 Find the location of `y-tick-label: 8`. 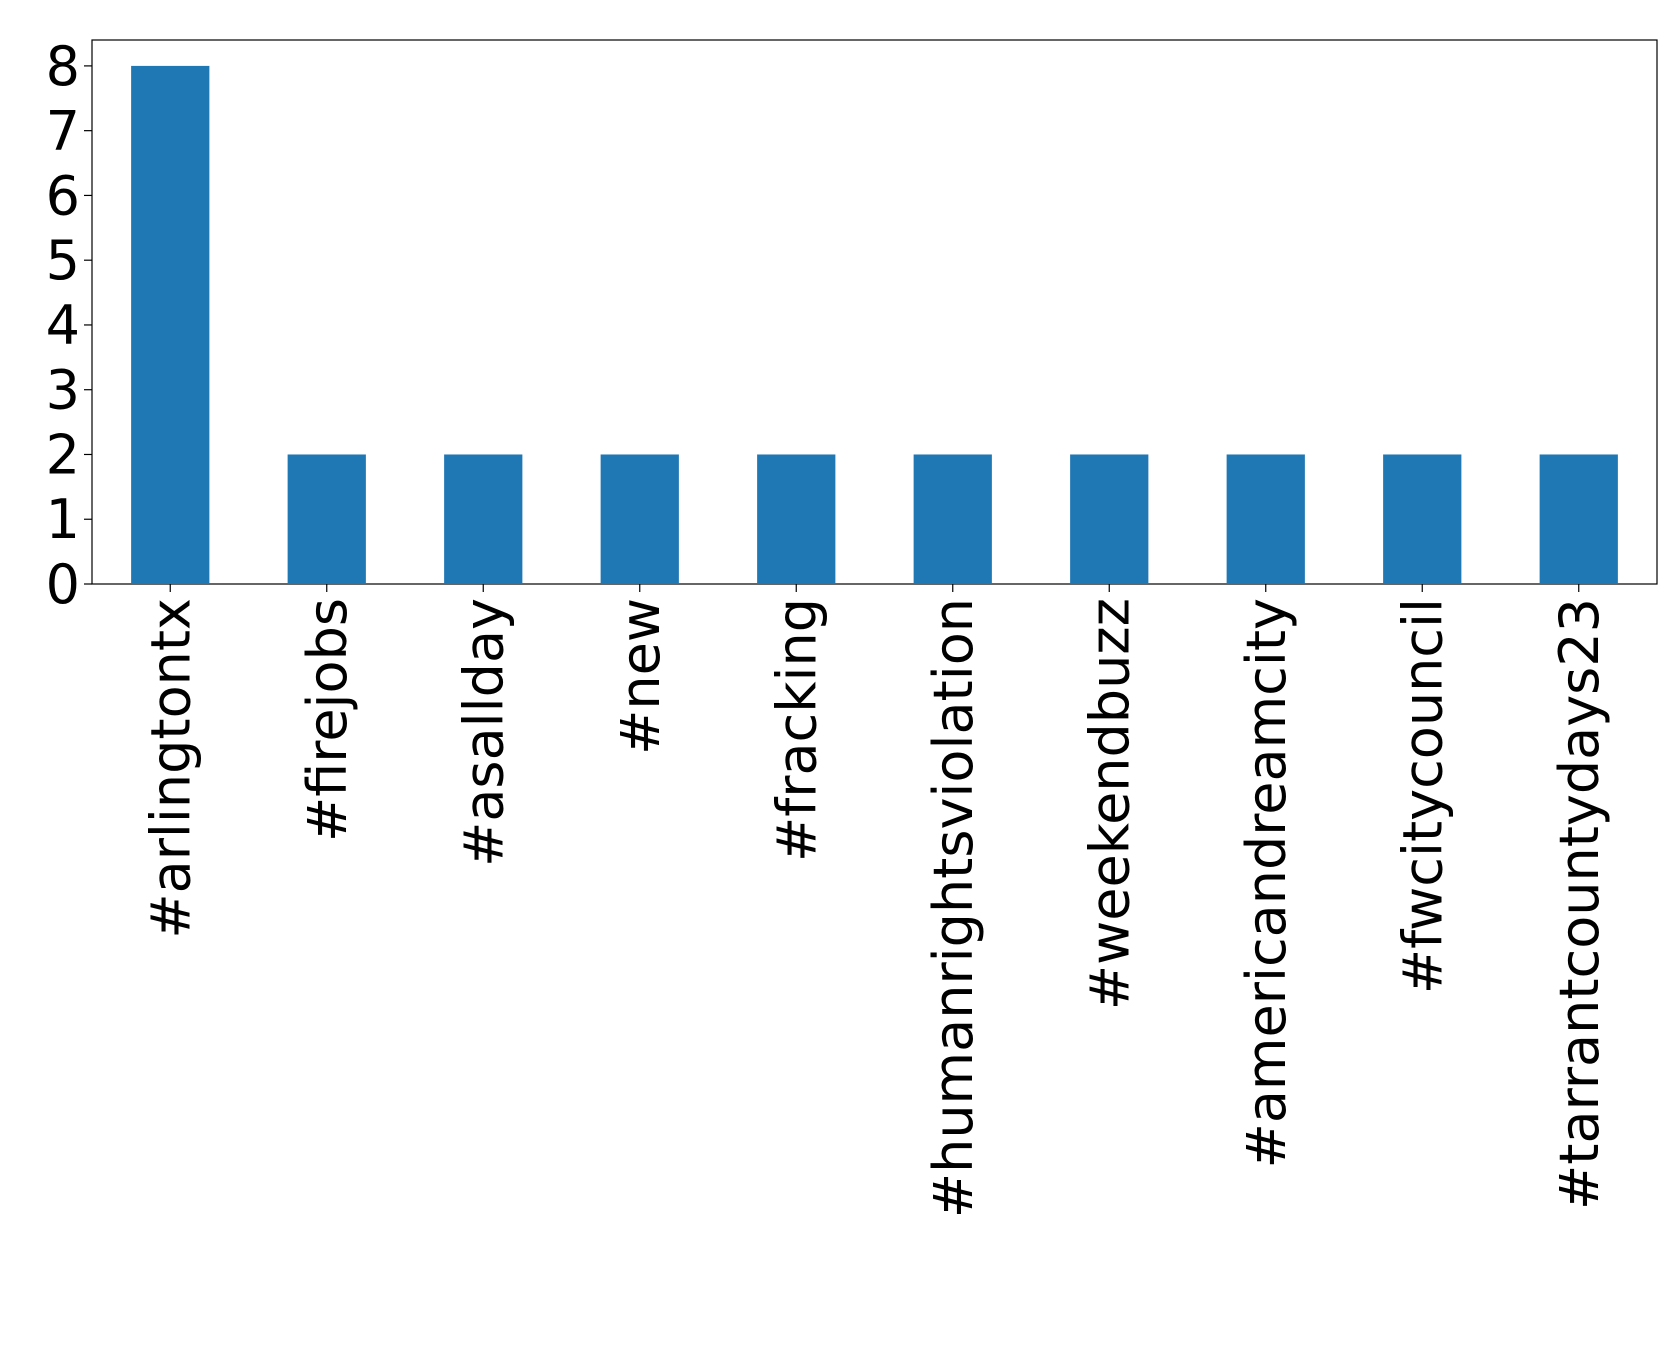

y-tick-label: 8 is located at coordinates (63, 66).